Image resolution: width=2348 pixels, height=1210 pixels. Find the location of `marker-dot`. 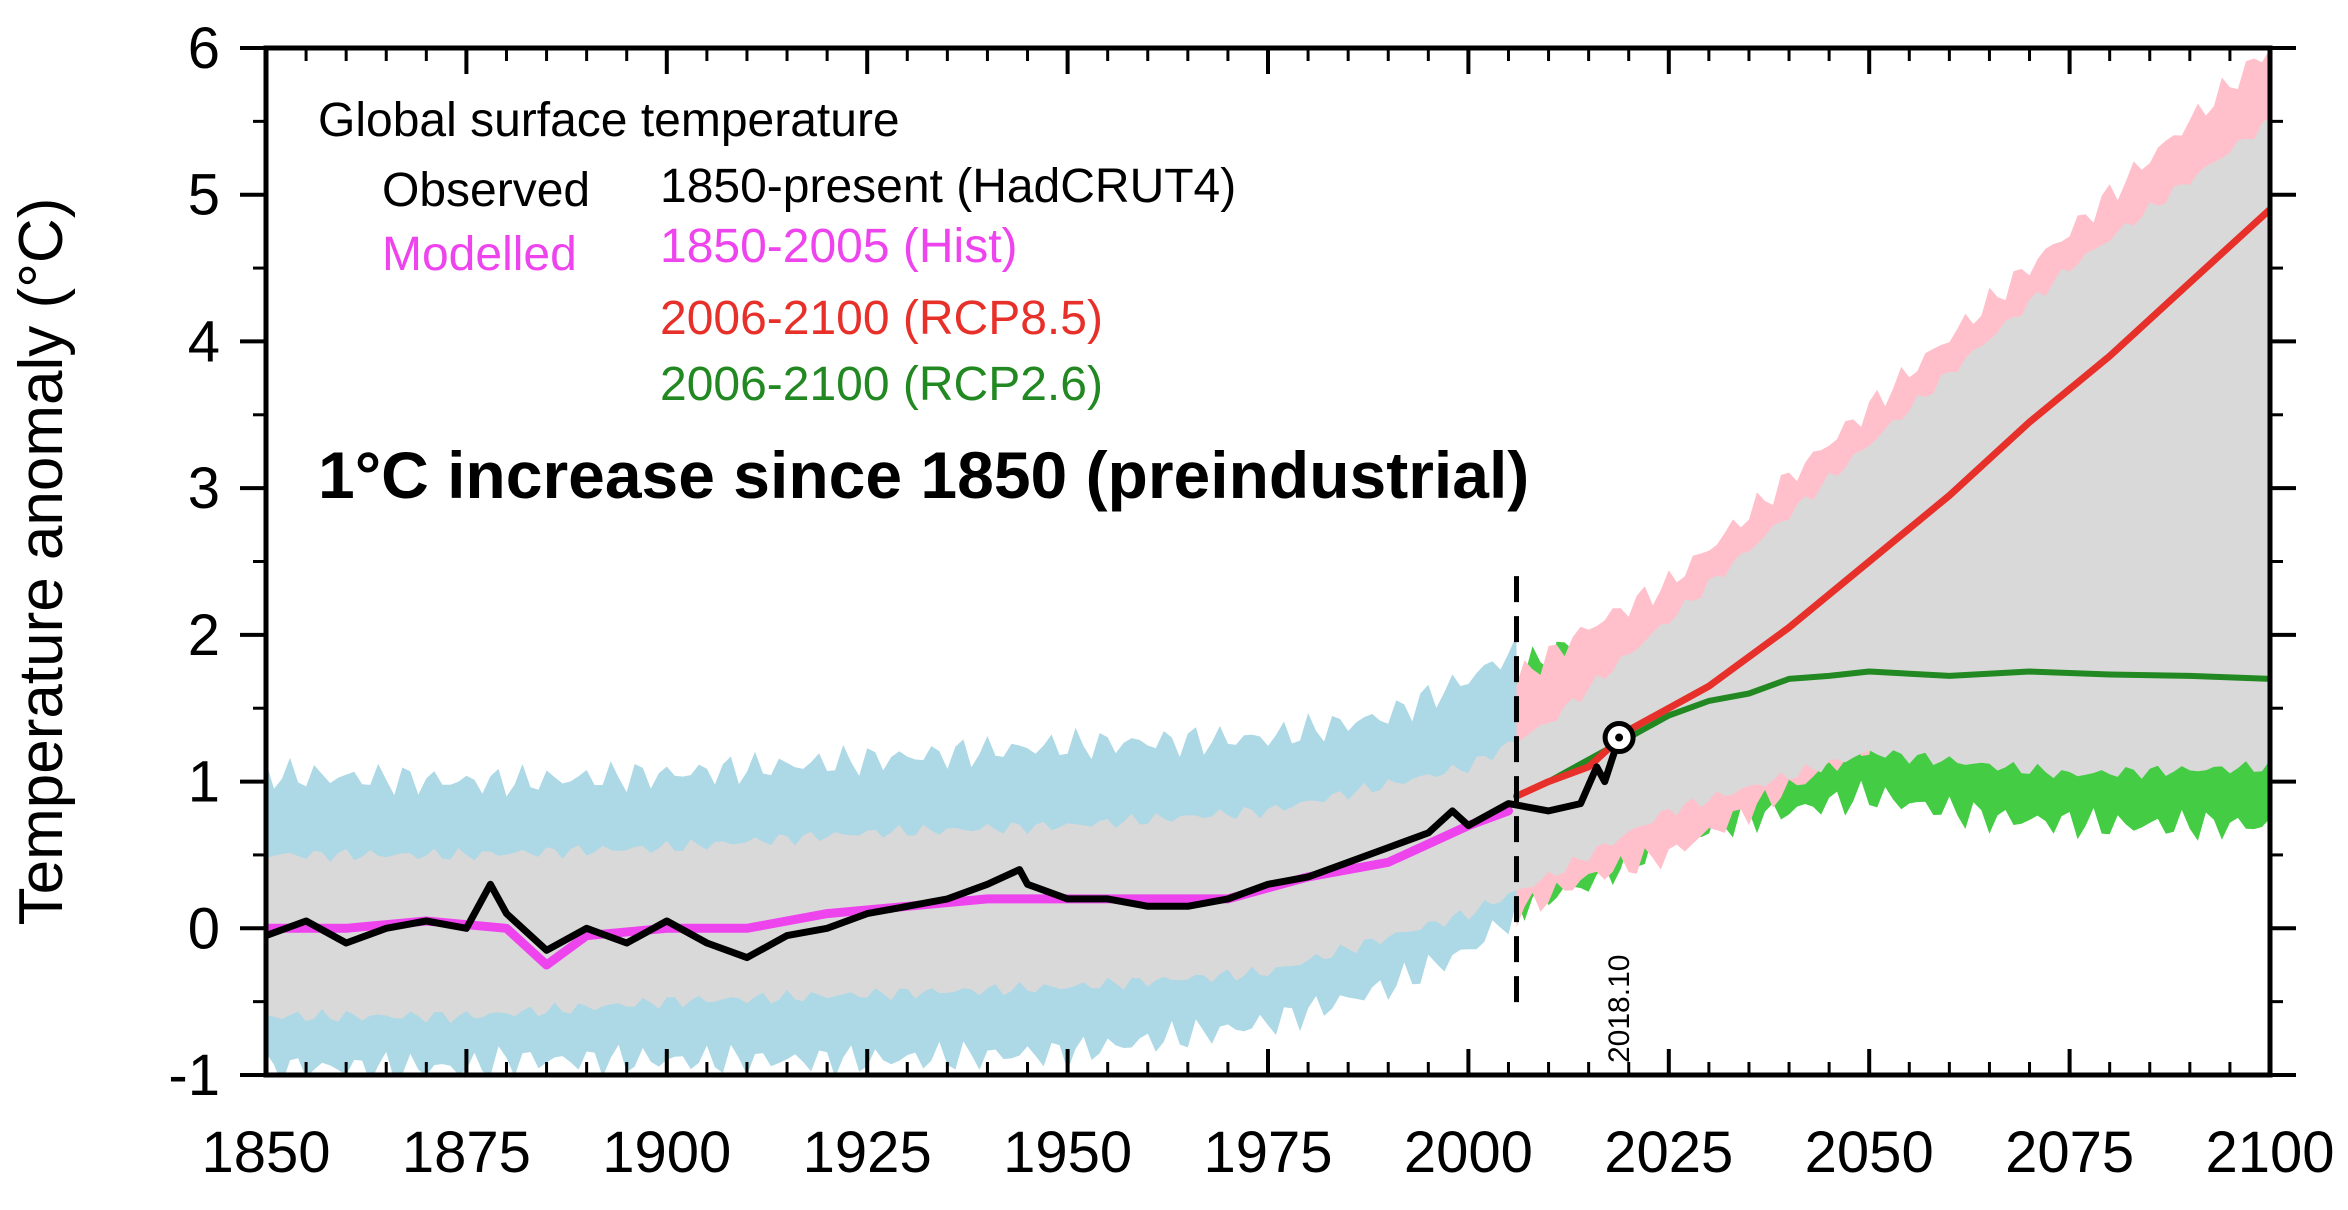

marker-dot is located at coordinates (1619, 737).